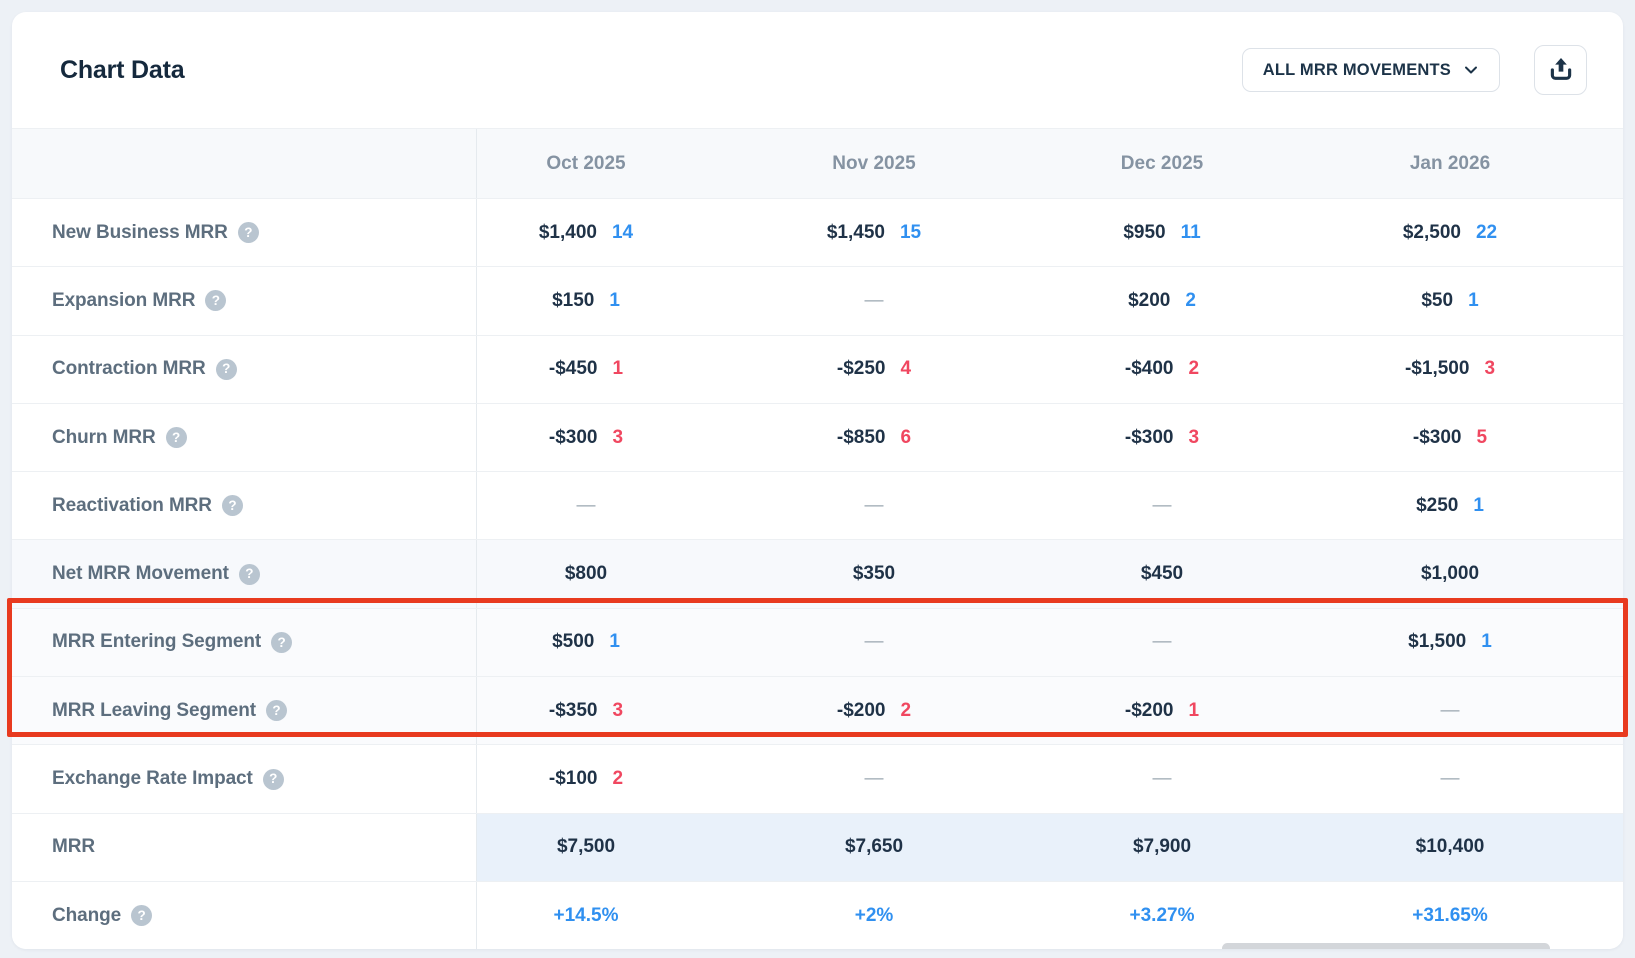  I want to click on value-cell: -$1,500 3, so click(1482, 369).